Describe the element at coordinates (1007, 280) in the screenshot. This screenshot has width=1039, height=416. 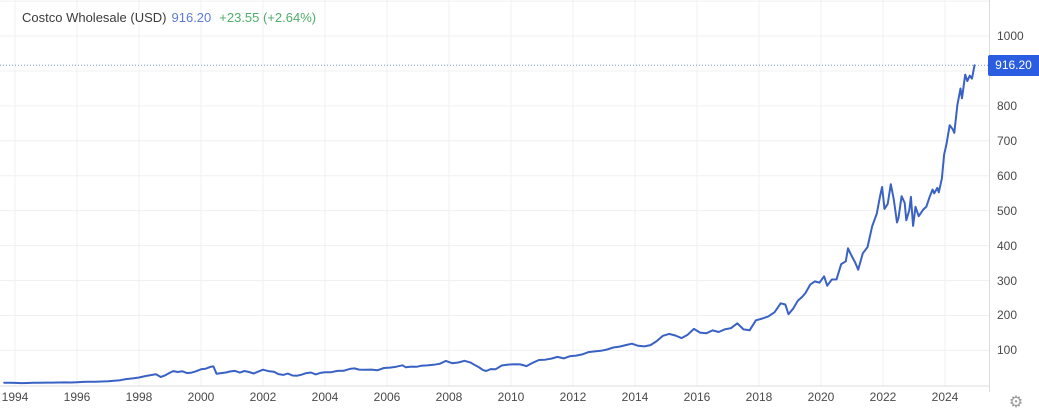
I see `y-tick-label: 300` at that location.